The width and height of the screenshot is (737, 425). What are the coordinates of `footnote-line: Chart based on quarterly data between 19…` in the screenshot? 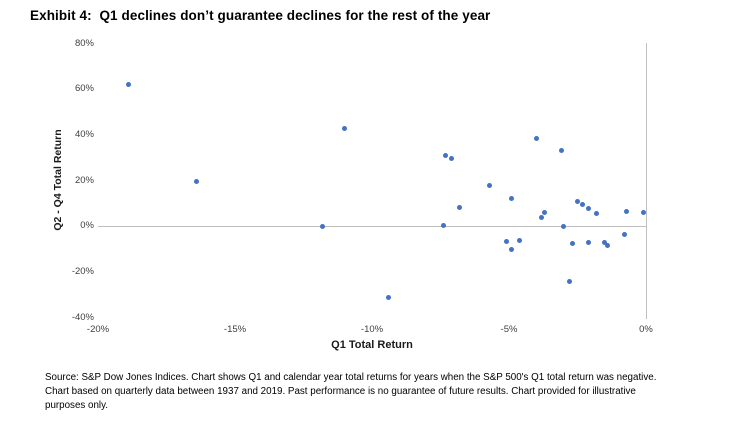 It's located at (340, 391).